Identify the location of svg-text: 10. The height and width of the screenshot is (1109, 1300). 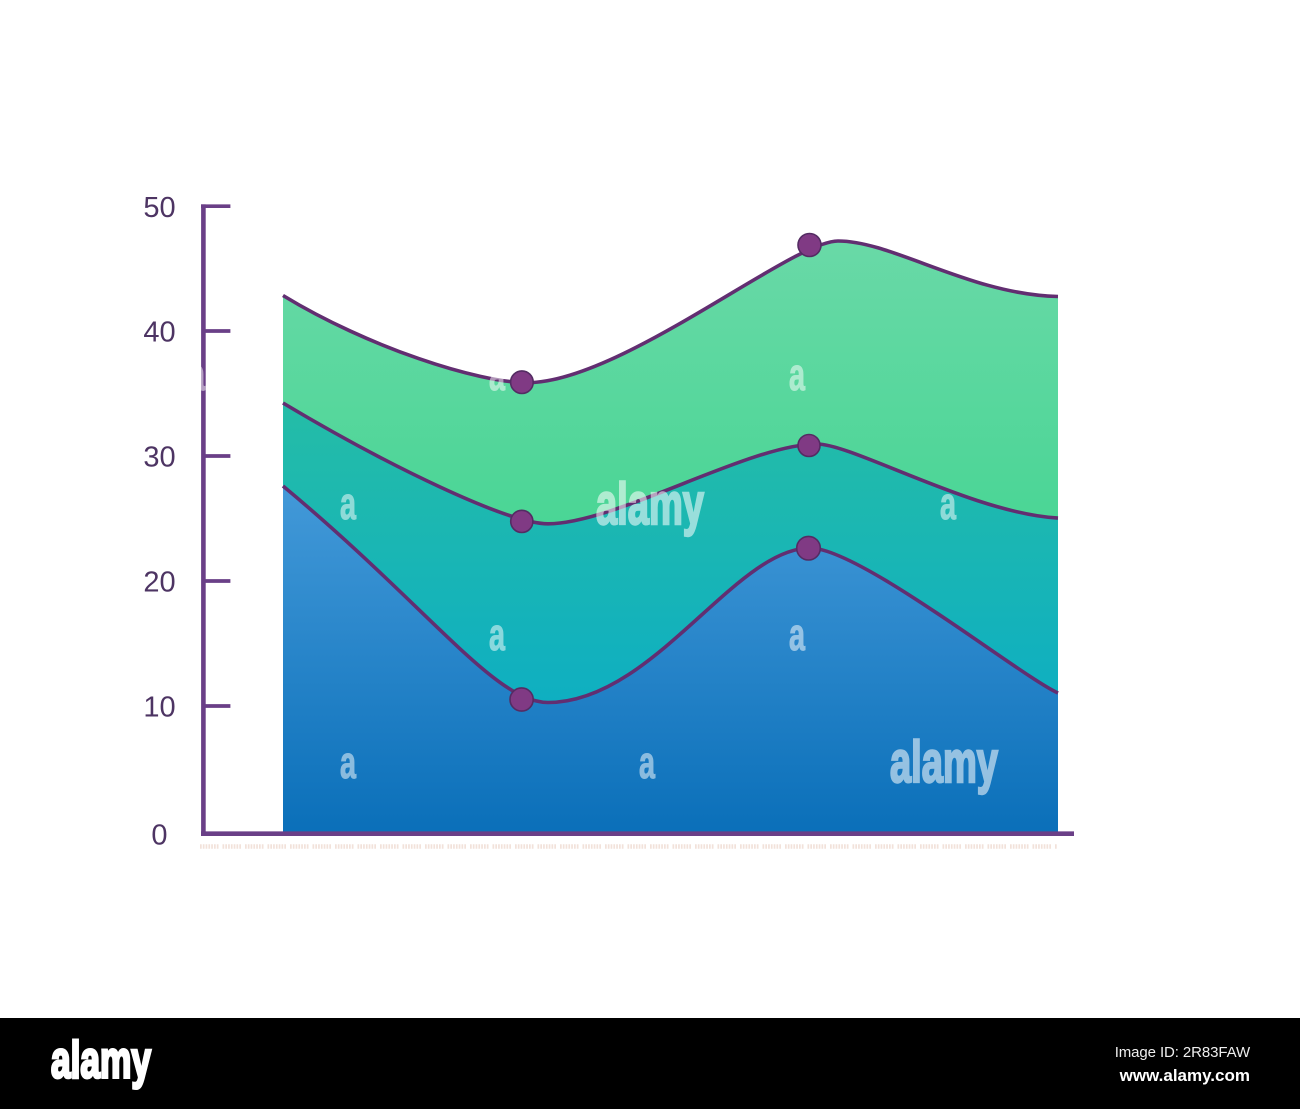
(159, 708).